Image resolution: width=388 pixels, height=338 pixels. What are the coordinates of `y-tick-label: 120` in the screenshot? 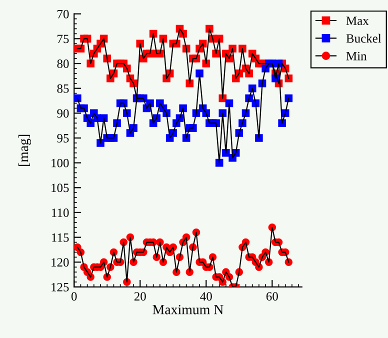 It's located at (60, 262).